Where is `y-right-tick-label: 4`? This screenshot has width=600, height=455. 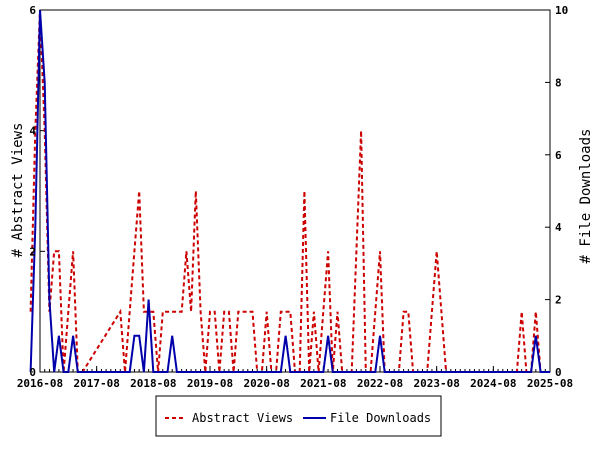 y-right-tick-label: 4 is located at coordinates (558, 227).